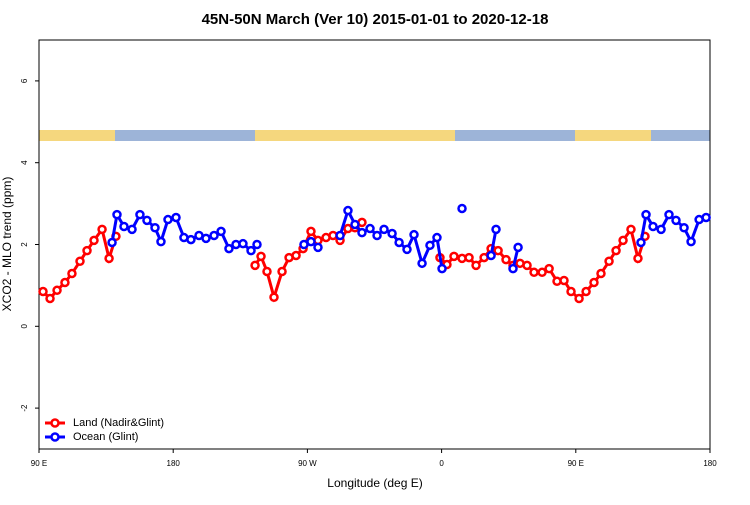 Image resolution: width=750 pixels, height=505 pixels. I want to click on y-tick-label: 6, so click(24, 80).